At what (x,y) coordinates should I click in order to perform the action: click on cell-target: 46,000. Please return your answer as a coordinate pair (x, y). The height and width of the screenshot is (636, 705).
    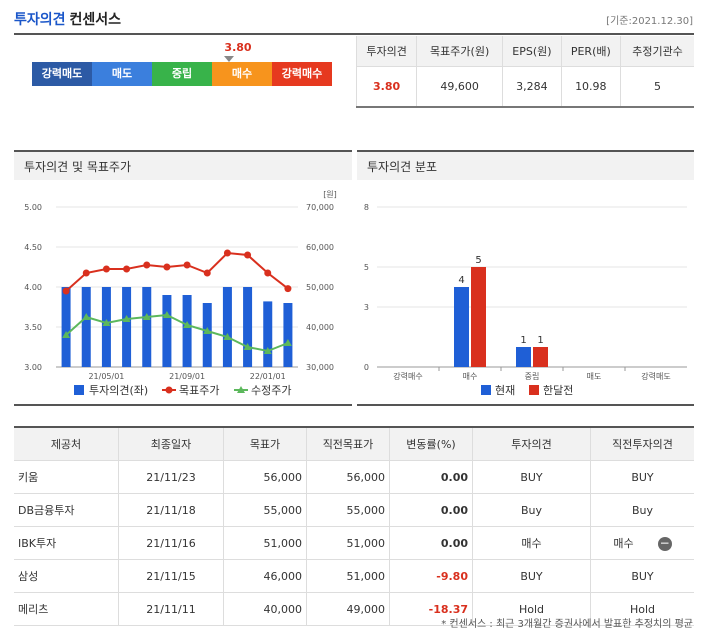
    Looking at the image, I should click on (265, 576).